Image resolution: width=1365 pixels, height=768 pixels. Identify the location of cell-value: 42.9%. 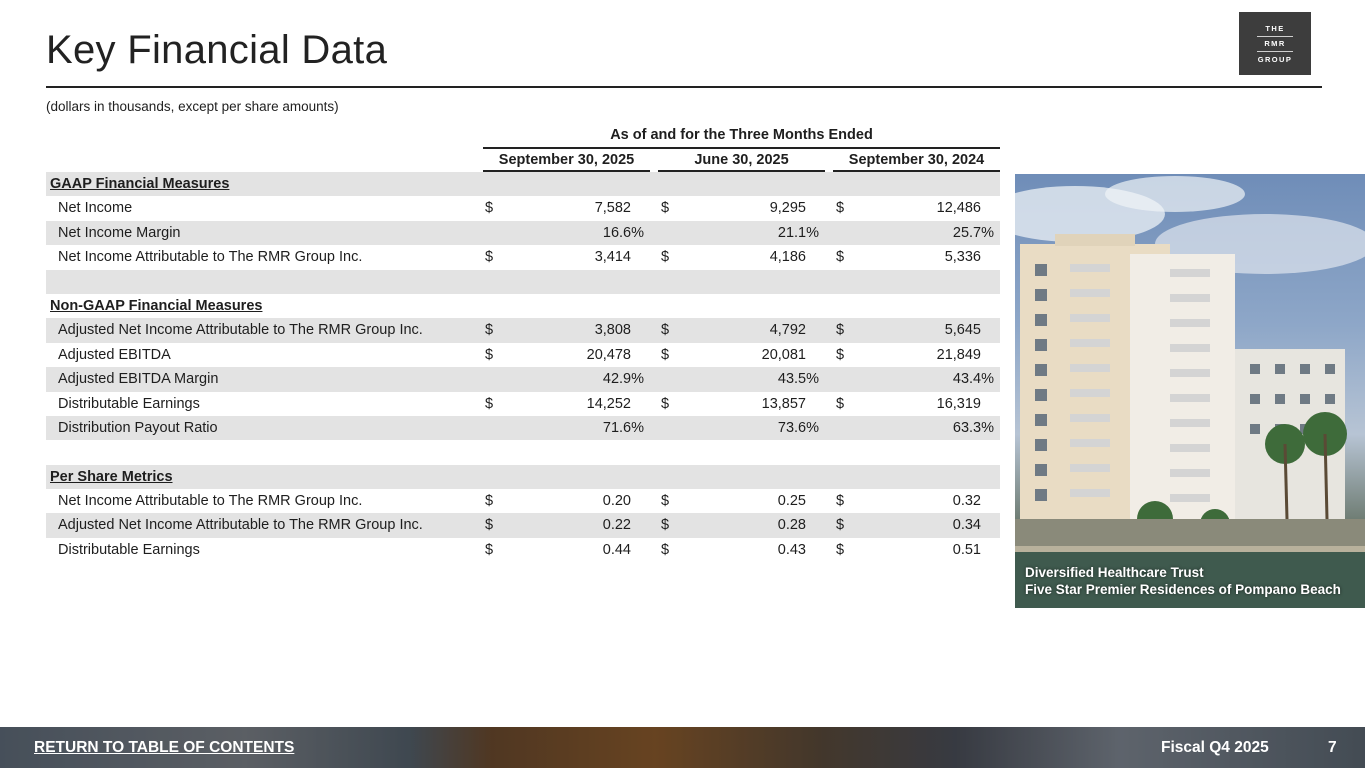
(623, 379).